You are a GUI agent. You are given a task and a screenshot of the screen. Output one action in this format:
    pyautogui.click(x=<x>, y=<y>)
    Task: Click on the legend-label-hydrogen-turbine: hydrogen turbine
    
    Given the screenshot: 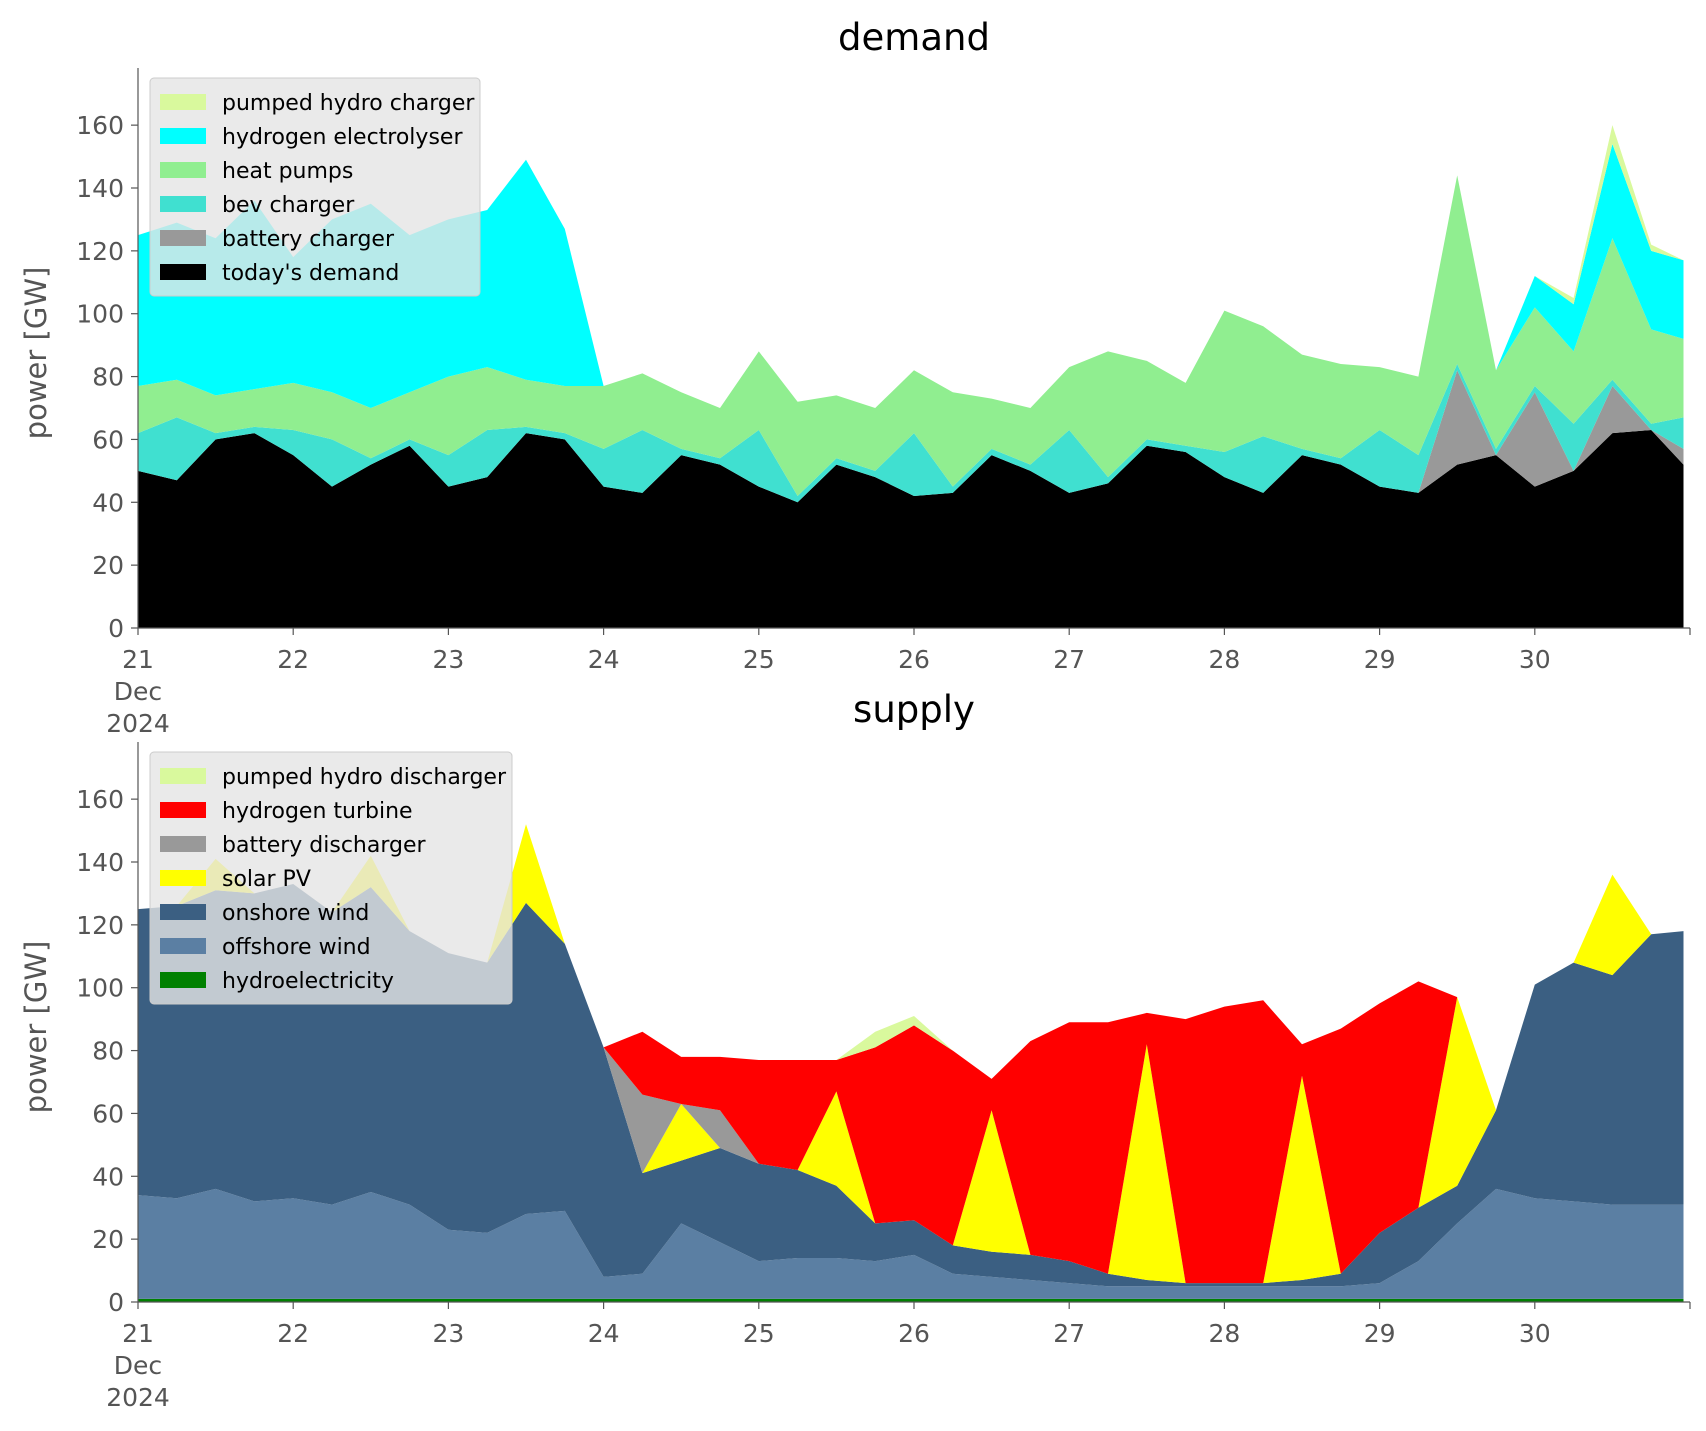 What is the action you would take?
    pyautogui.click(x=317, y=811)
    